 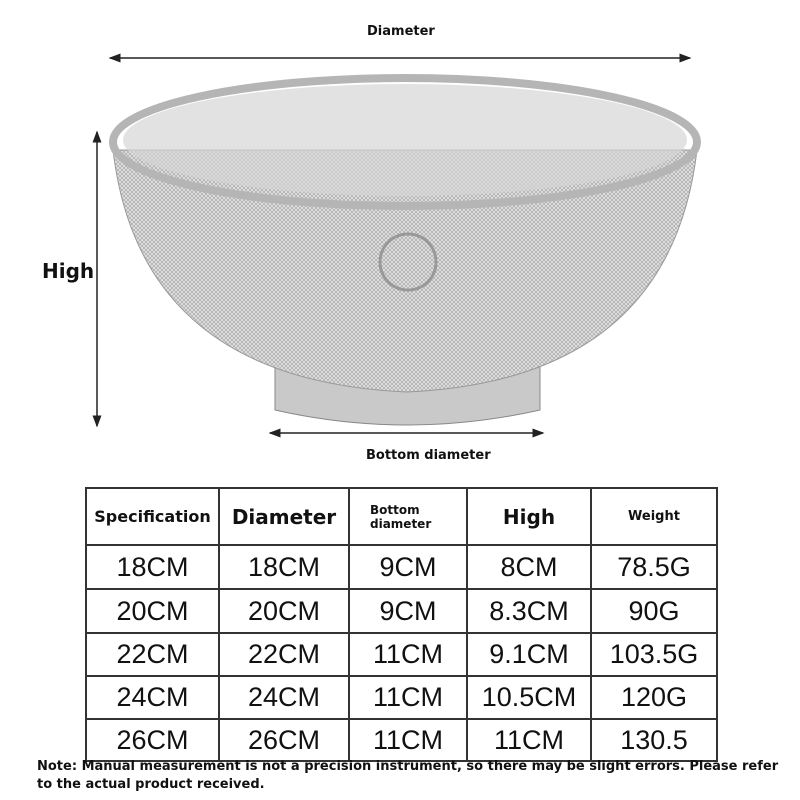 I want to click on table-row: 24CM 24CM 11CM 10.5CM 120G, so click(x=401, y=697).